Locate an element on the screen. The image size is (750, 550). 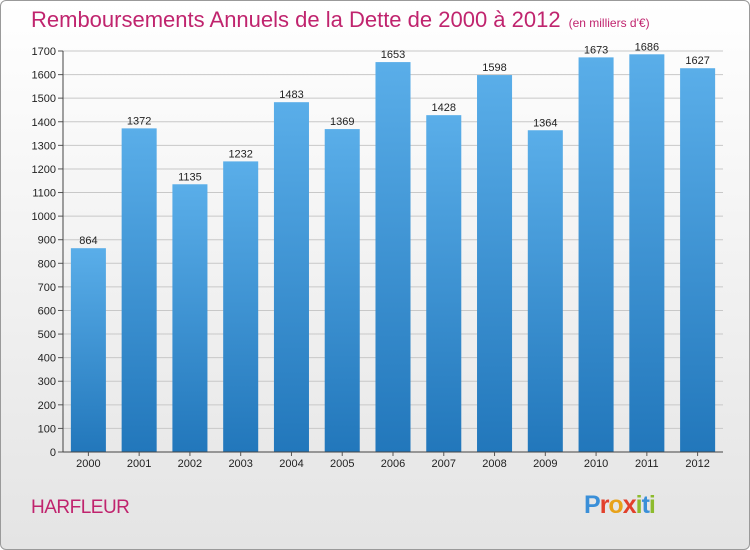
x-tick-label: 2007 is located at coordinates (444, 464).